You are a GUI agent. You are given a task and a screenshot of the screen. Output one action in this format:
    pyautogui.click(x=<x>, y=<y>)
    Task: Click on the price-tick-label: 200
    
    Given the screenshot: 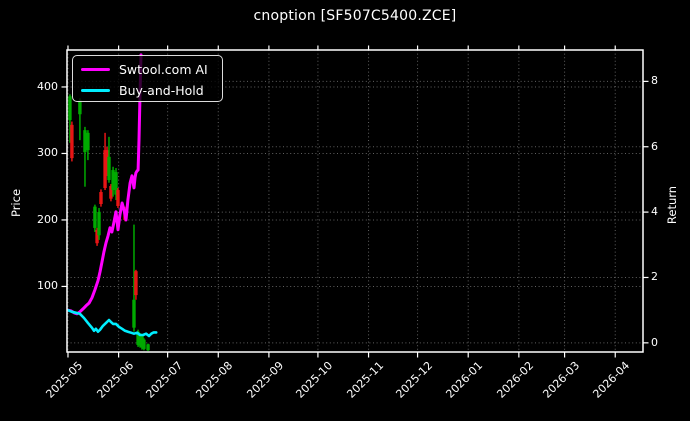 What is the action you would take?
    pyautogui.click(x=47, y=219)
    